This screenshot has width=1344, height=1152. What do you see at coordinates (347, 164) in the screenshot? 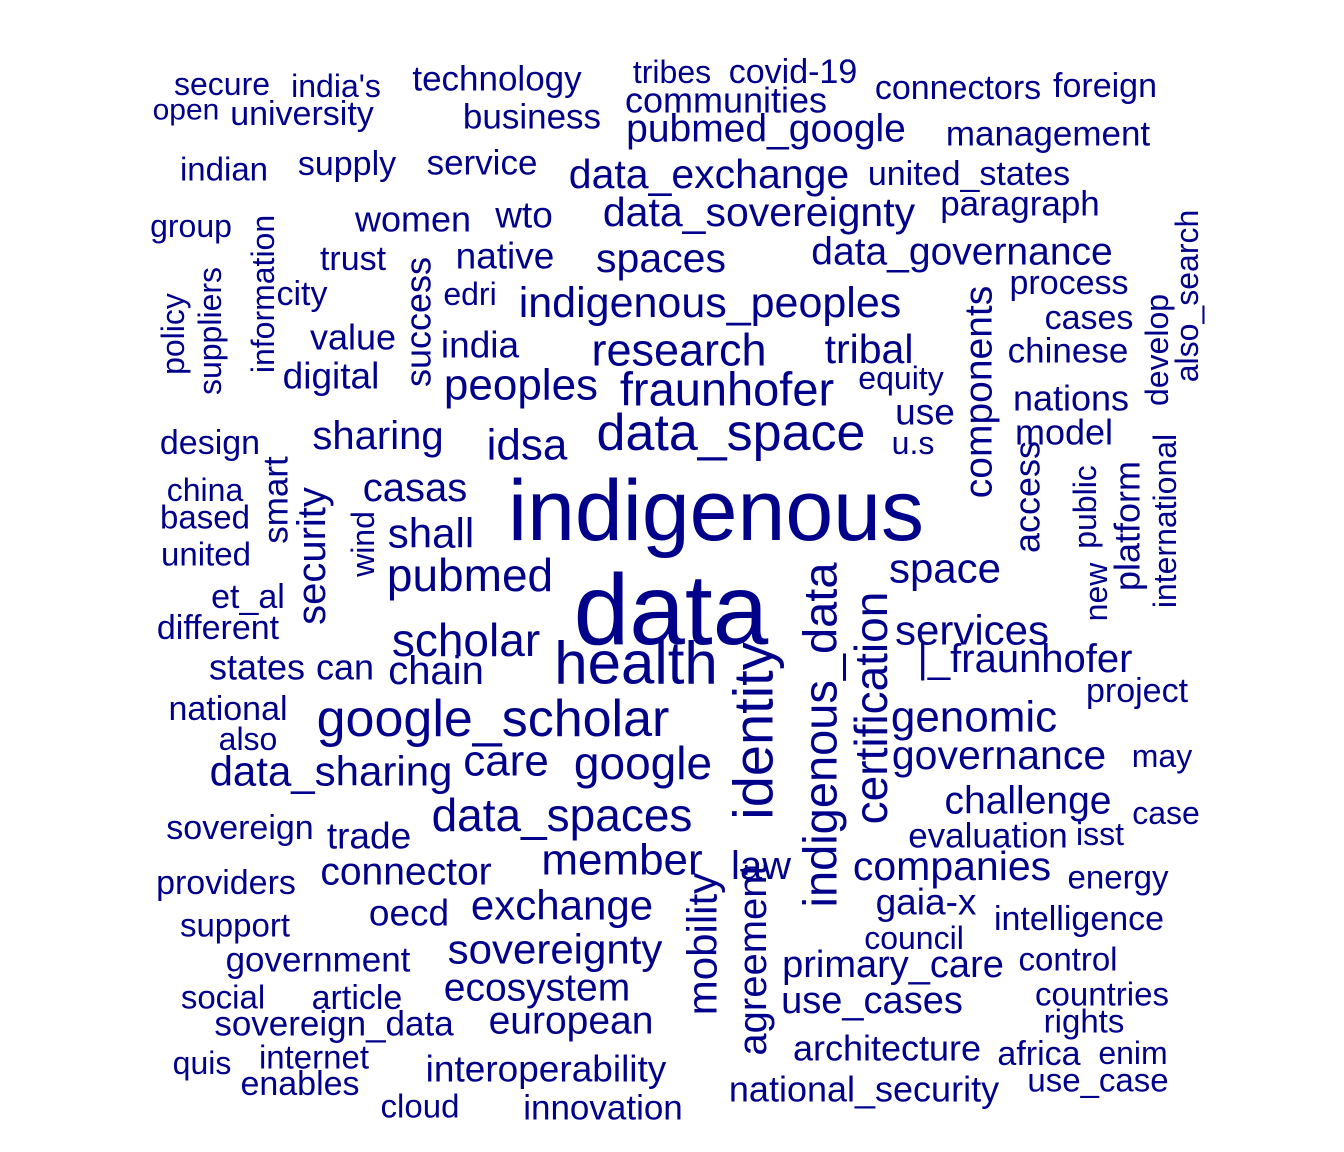
I see `word-supply: supply` at bounding box center [347, 164].